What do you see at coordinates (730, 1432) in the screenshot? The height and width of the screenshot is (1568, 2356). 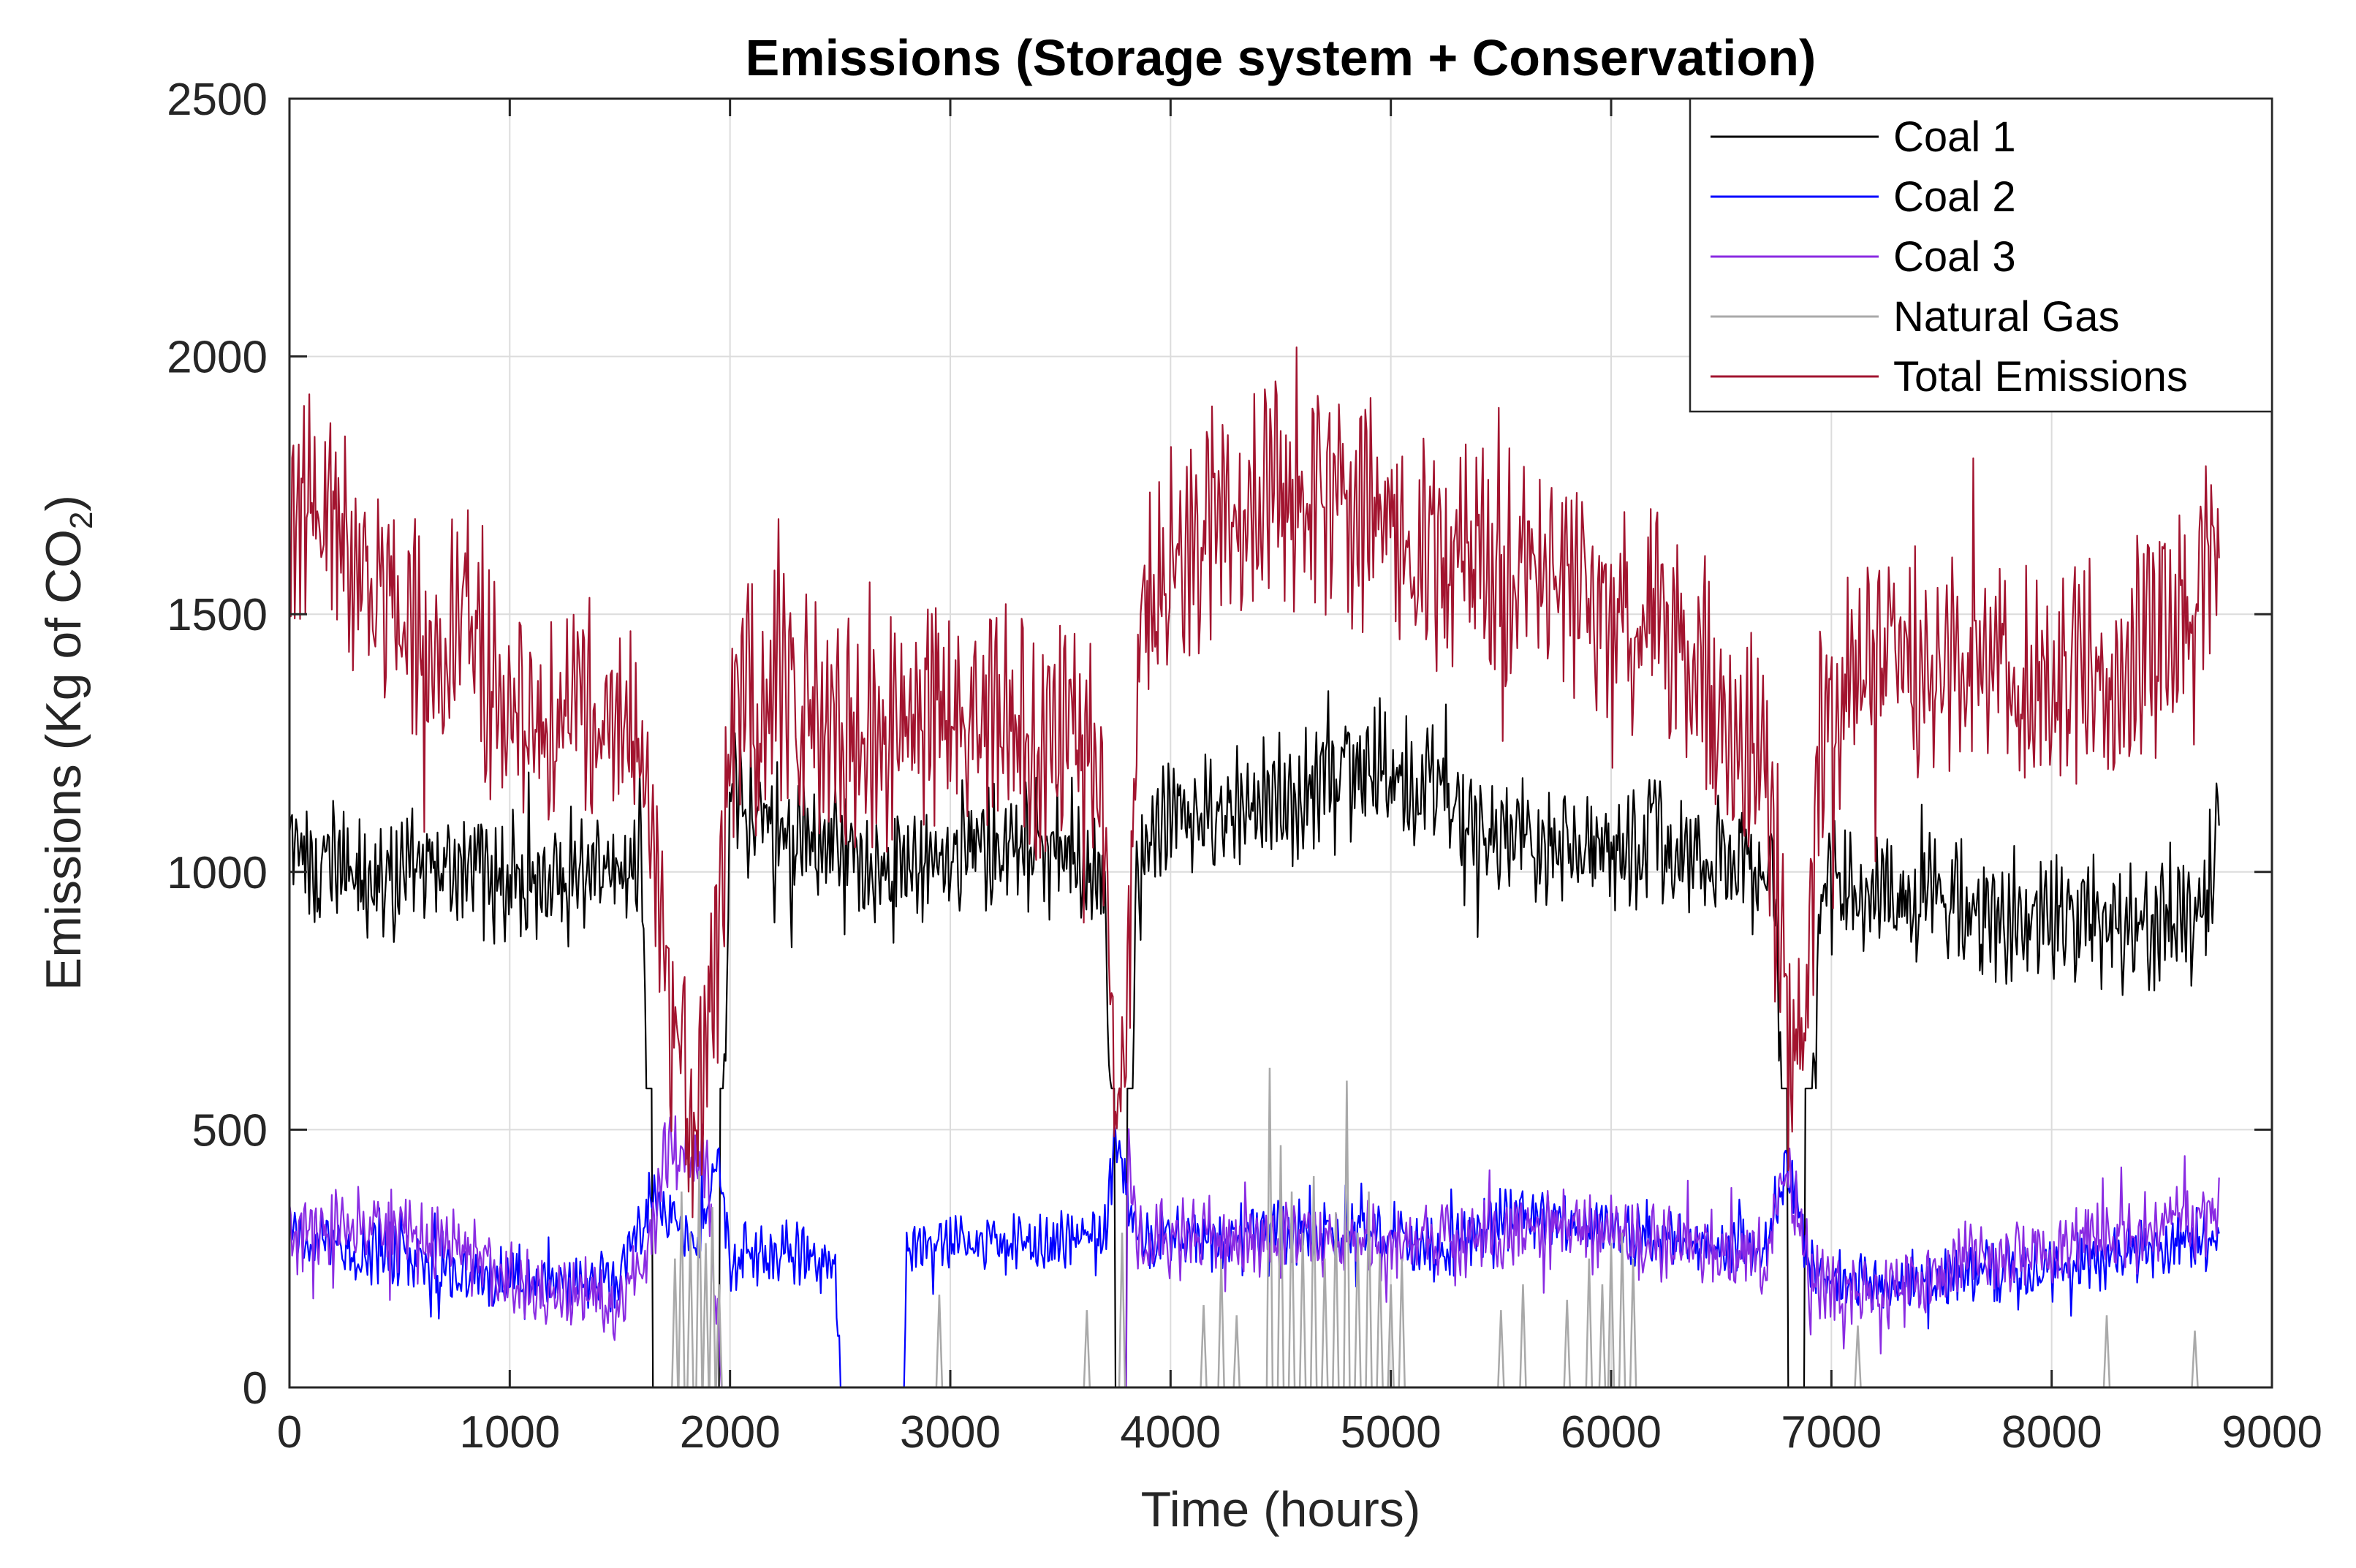 I see `x-tick-label: 2000` at bounding box center [730, 1432].